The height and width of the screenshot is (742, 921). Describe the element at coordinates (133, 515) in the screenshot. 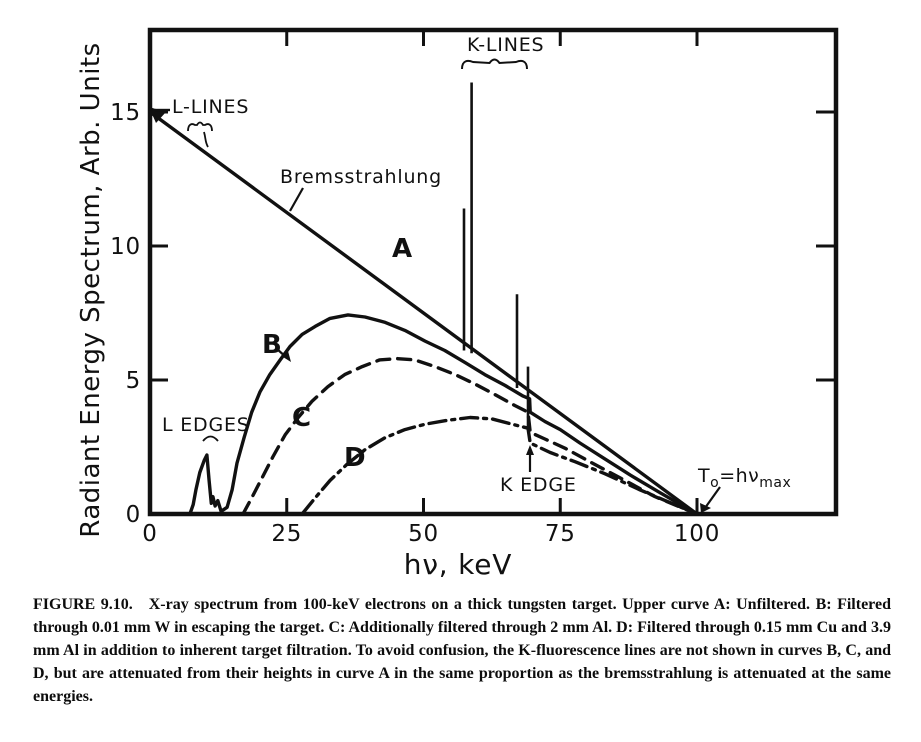

I see `y-tick-label-0: 0` at that location.